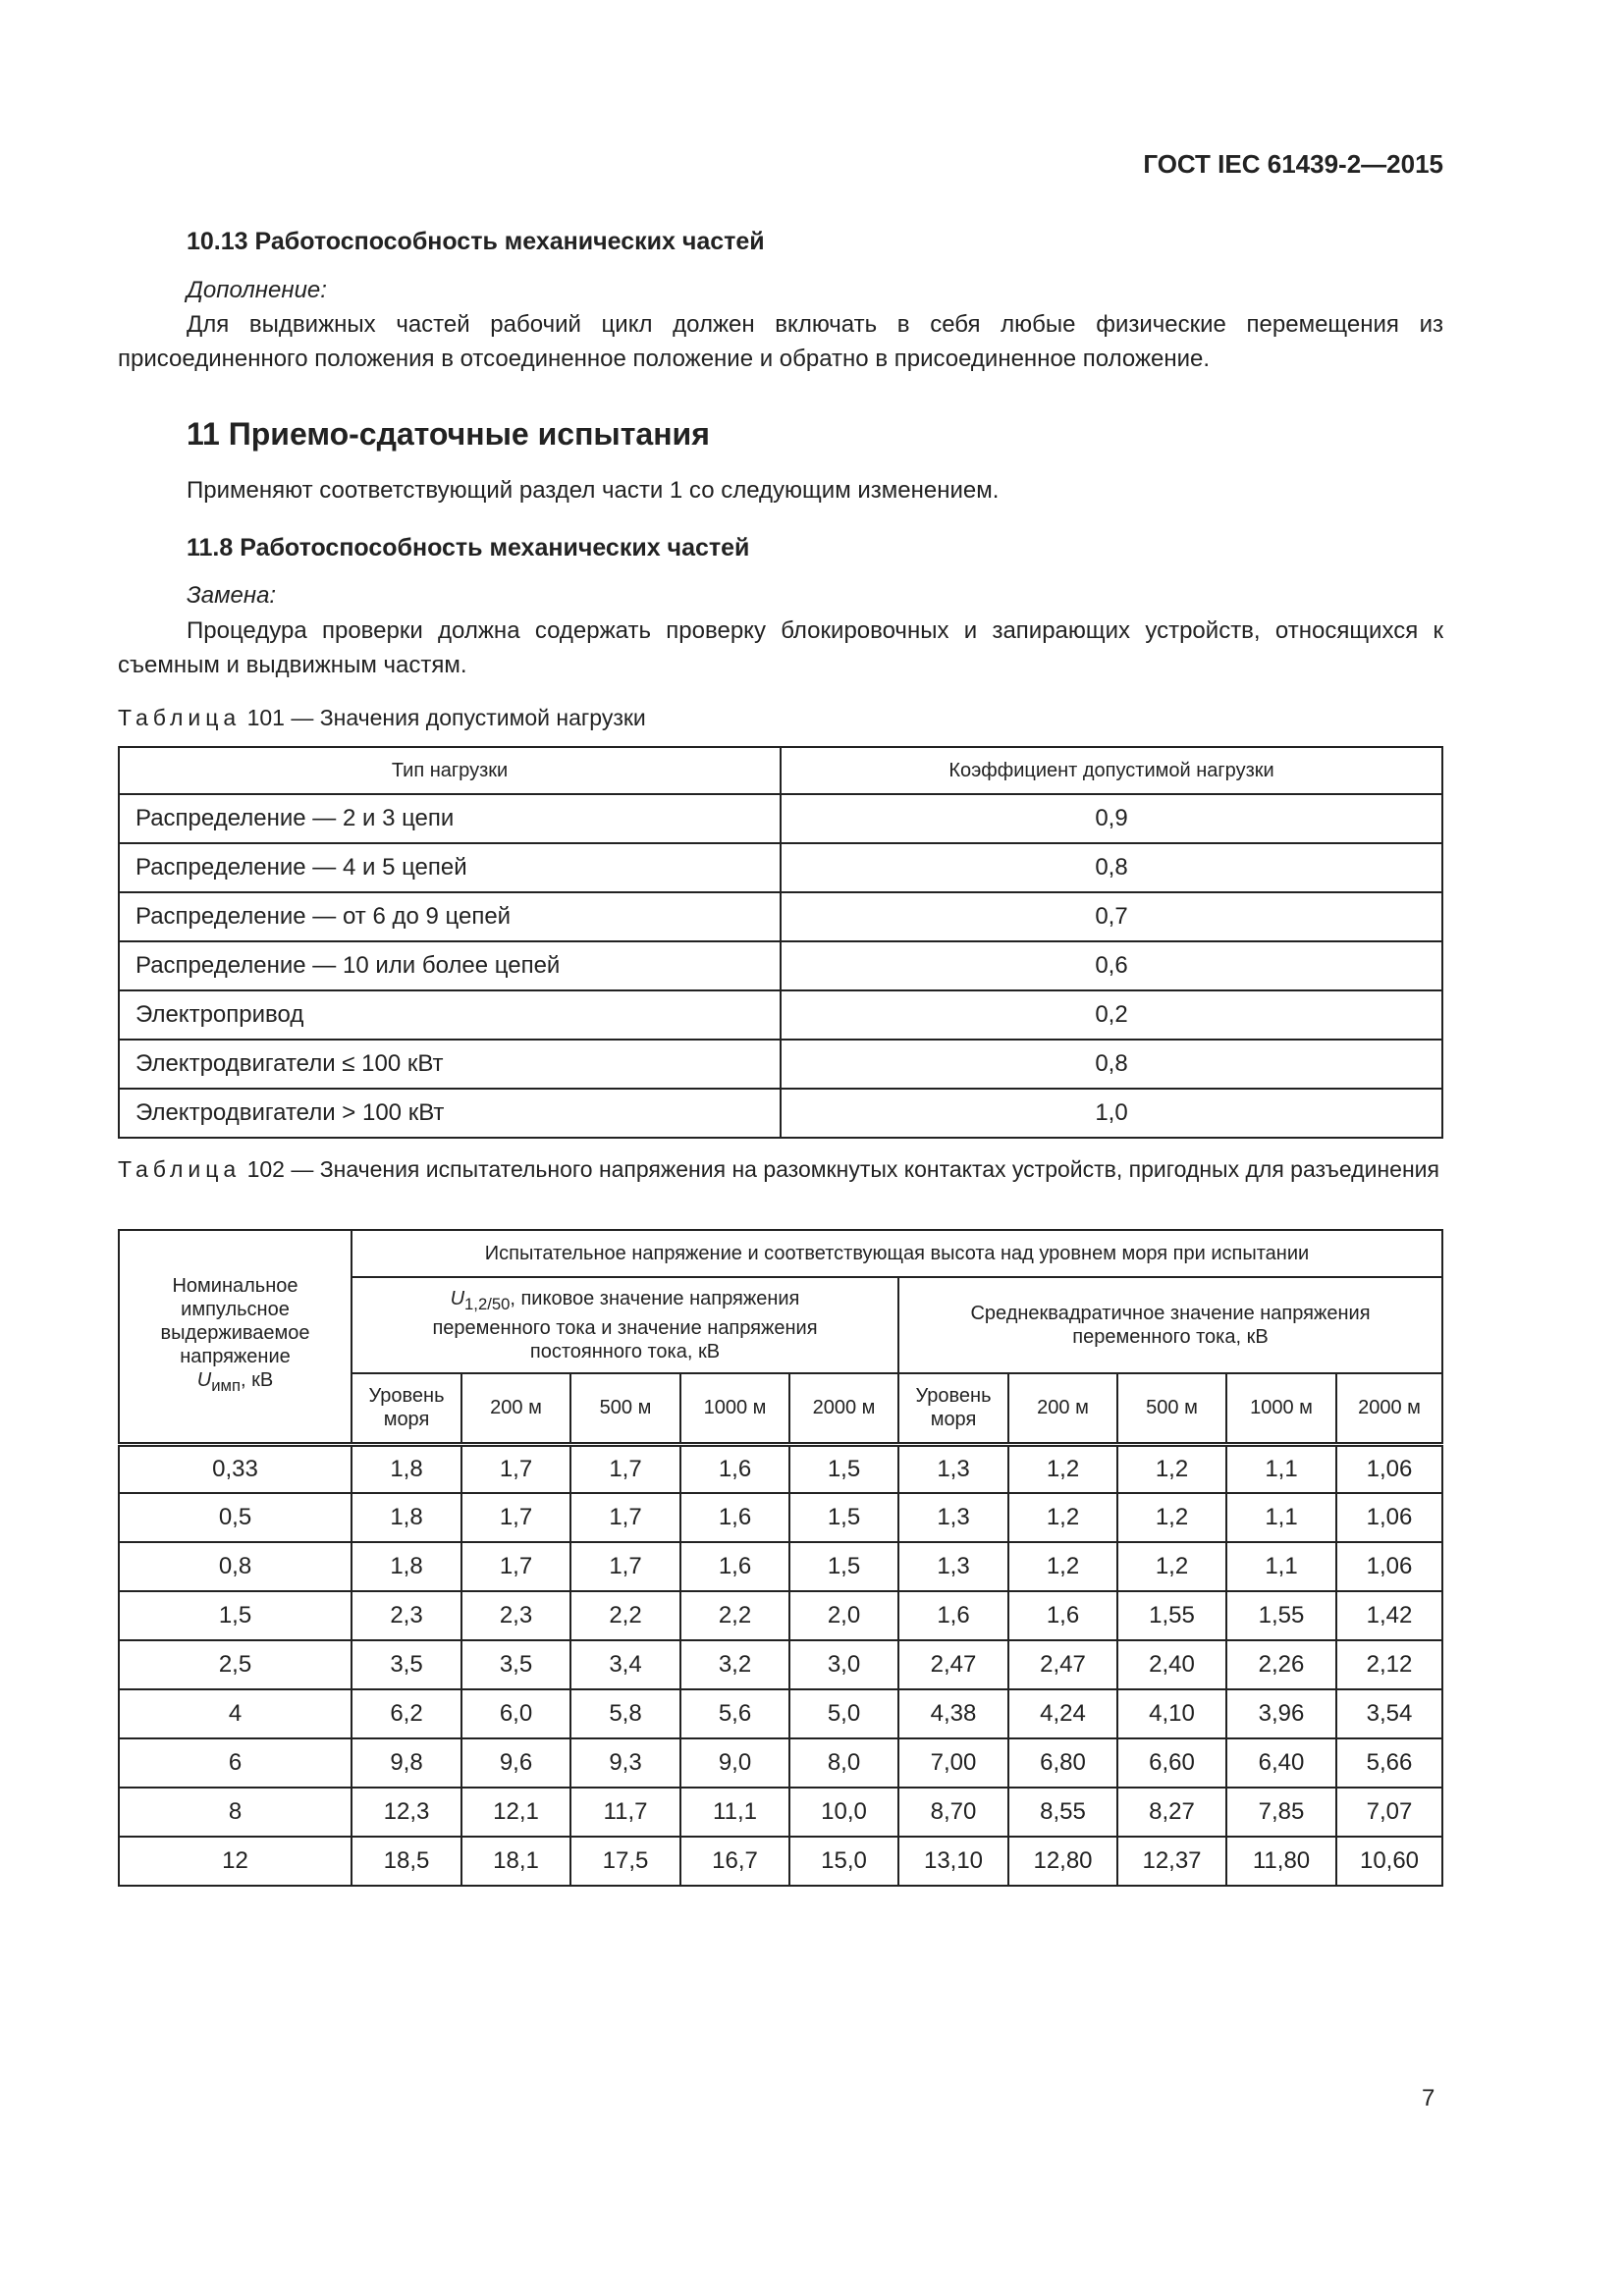  What do you see at coordinates (843, 1713) in the screenshot?
I see `test-voltage-cell: 5,0` at bounding box center [843, 1713].